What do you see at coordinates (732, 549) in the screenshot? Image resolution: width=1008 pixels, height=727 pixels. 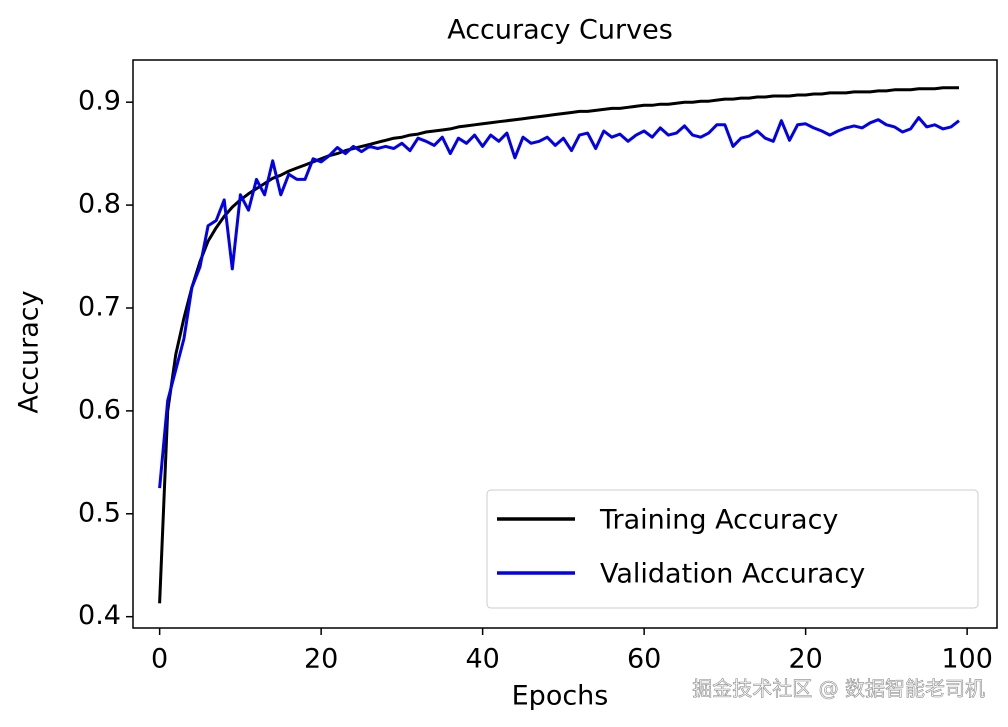 I see `legend-box` at bounding box center [732, 549].